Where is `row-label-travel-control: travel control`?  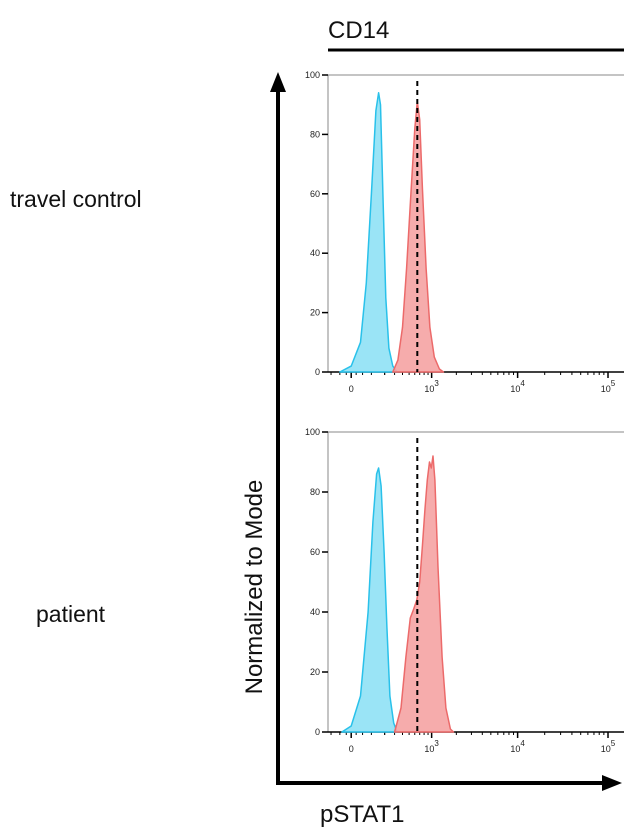
row-label-travel-control: travel control is located at coordinates (76, 199).